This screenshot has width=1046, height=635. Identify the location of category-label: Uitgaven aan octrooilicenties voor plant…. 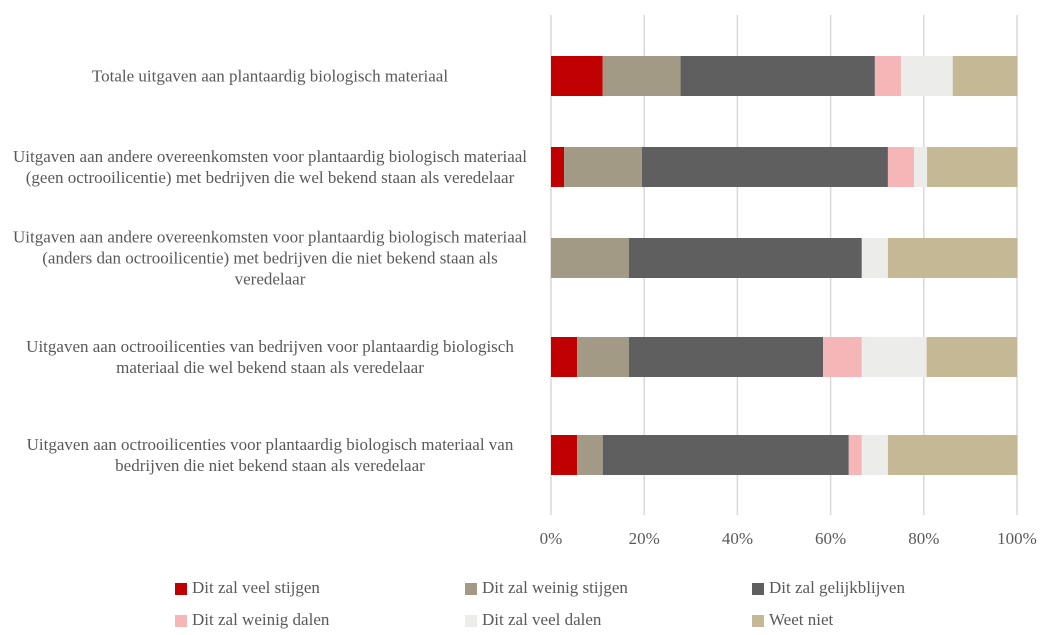
(270, 455).